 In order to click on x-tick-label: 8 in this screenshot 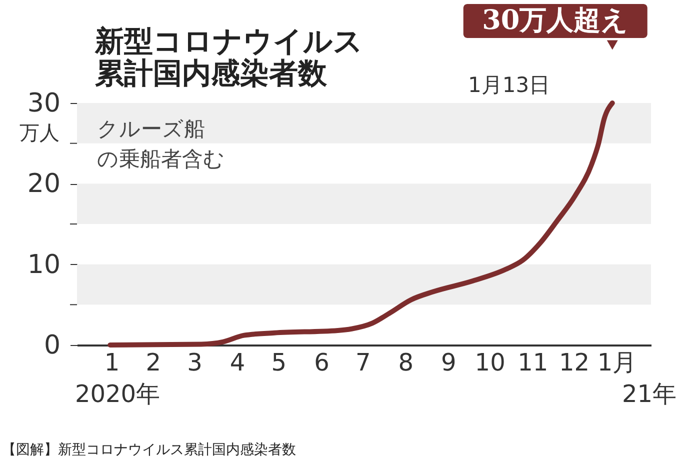, I will do `click(406, 362)`.